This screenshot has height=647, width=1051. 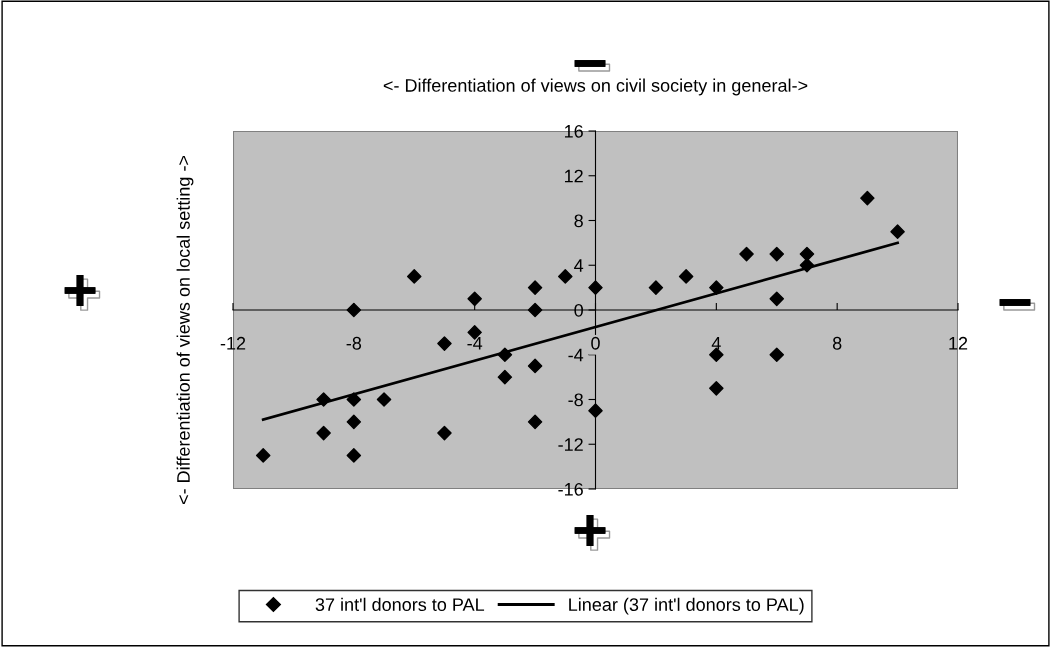 What do you see at coordinates (575, 400) in the screenshot?
I see `y-tick-label: -8` at bounding box center [575, 400].